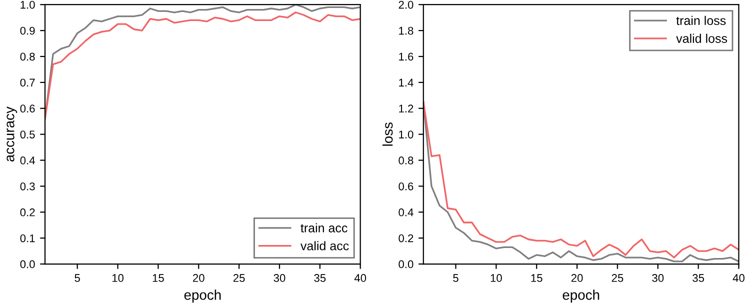 The image size is (750, 307). What do you see at coordinates (406, 4) in the screenshot?
I see `y-tick-label: 2.0` at bounding box center [406, 4].